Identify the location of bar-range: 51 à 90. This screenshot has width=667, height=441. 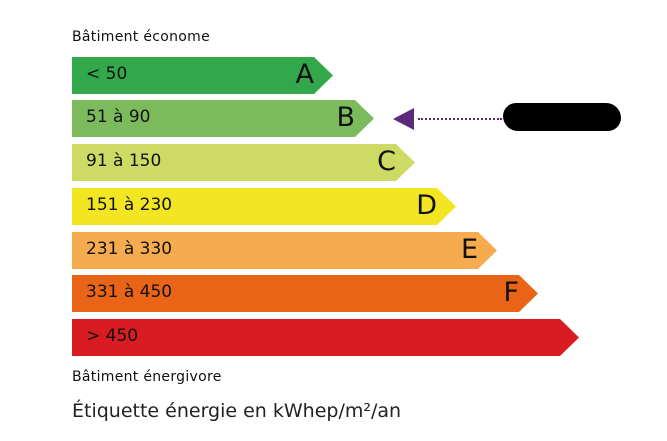
(118, 117).